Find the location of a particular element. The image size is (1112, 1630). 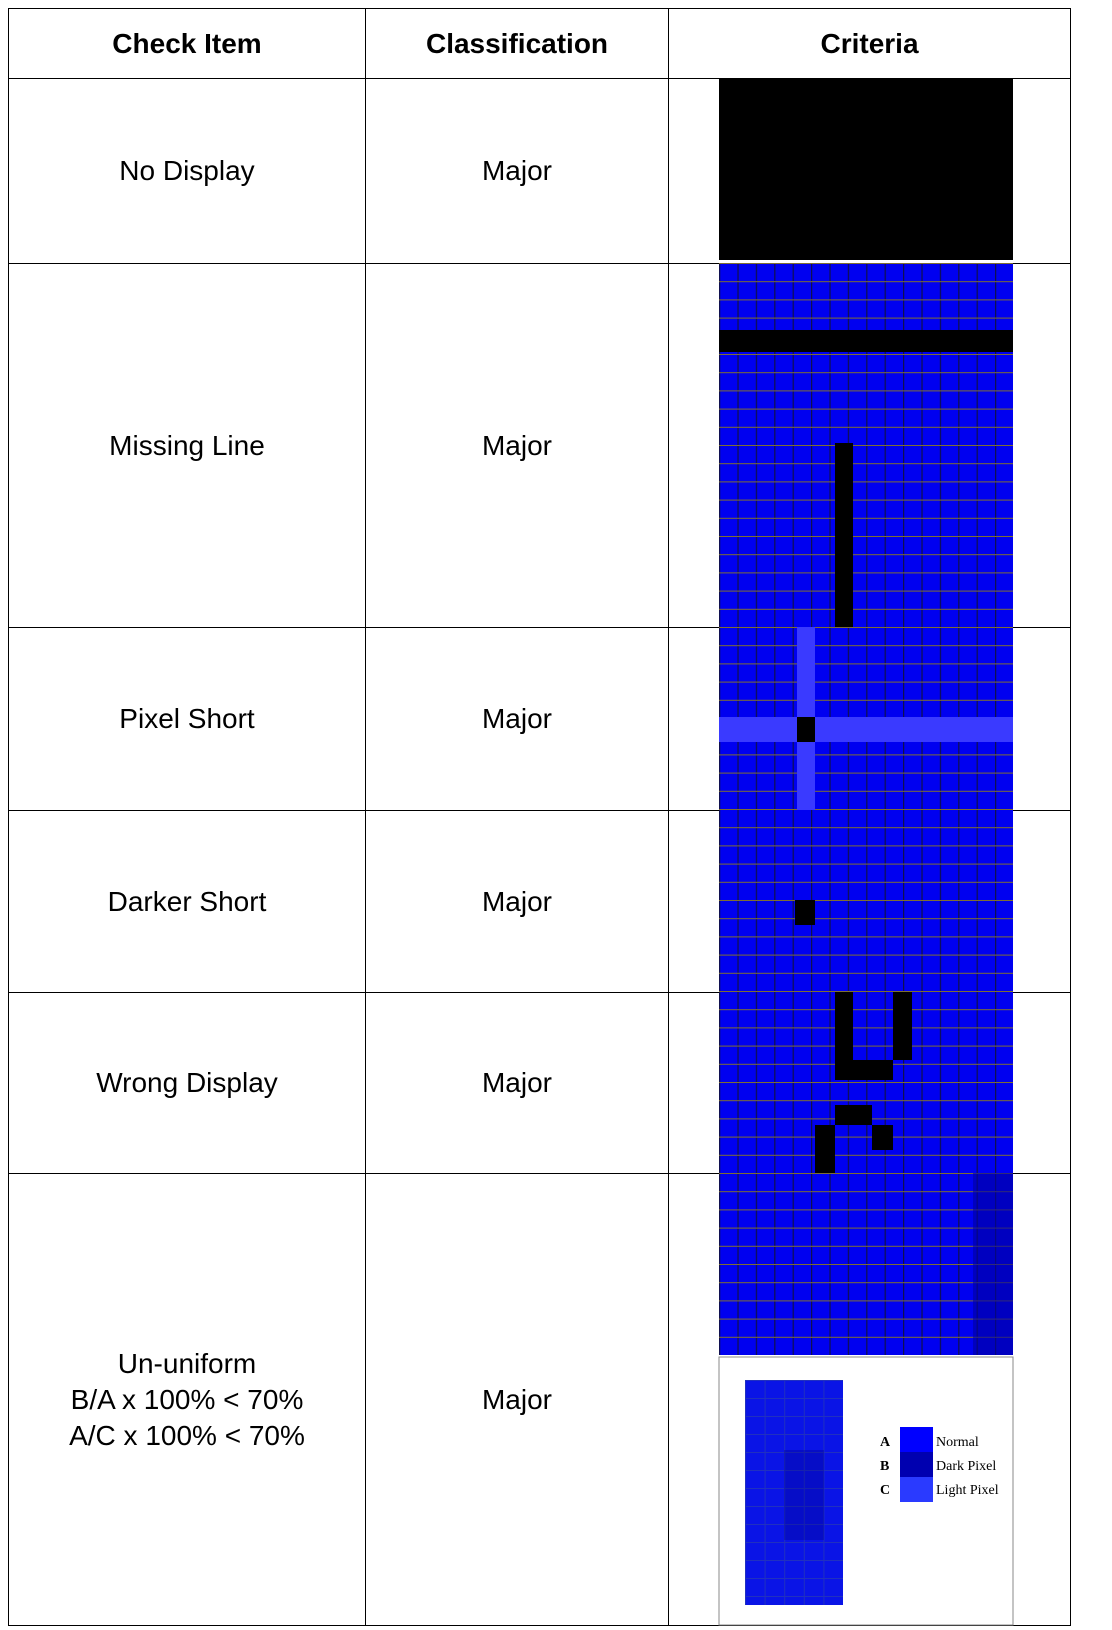

no-display-image is located at coordinates (866, 169).